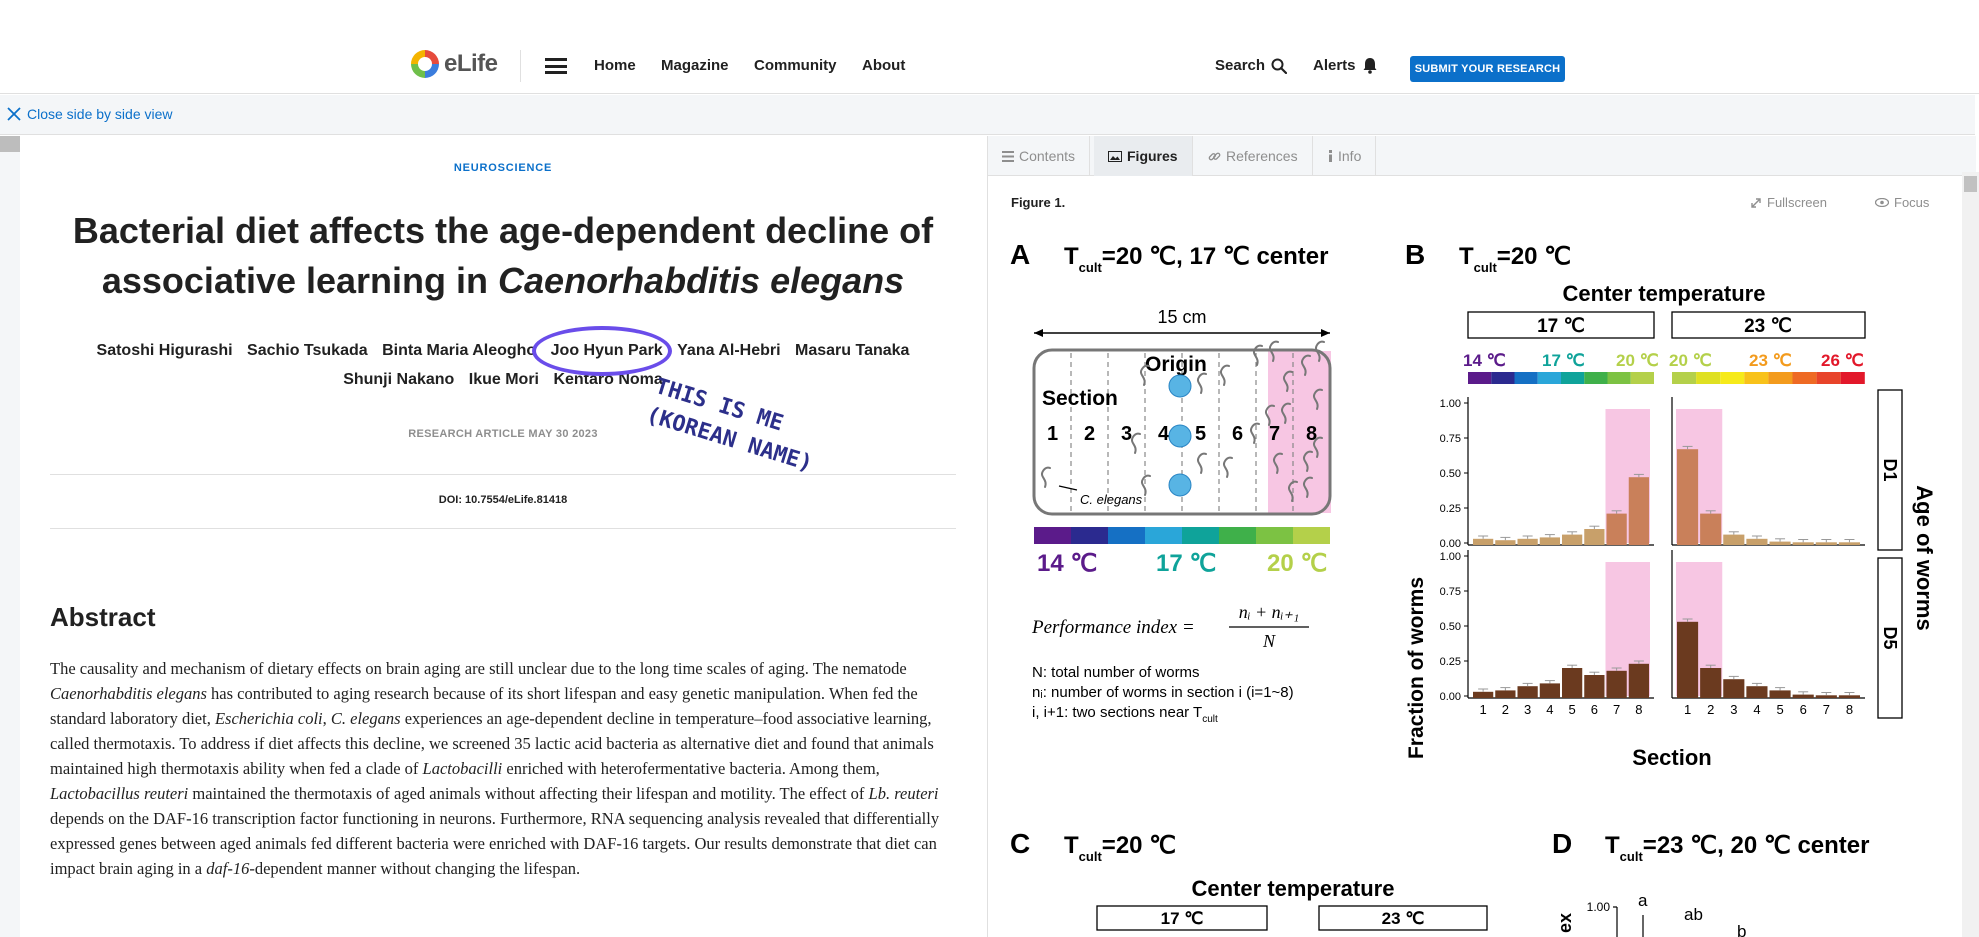 The image size is (1979, 937). What do you see at coordinates (795, 65) in the screenshot?
I see `nav-community: Community` at bounding box center [795, 65].